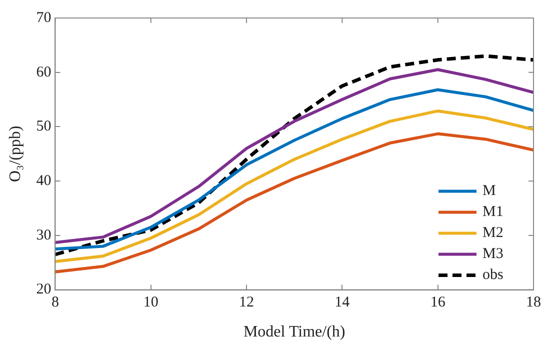  Describe the element at coordinates (493, 275) in the screenshot. I see `legend-label: obs` at that location.